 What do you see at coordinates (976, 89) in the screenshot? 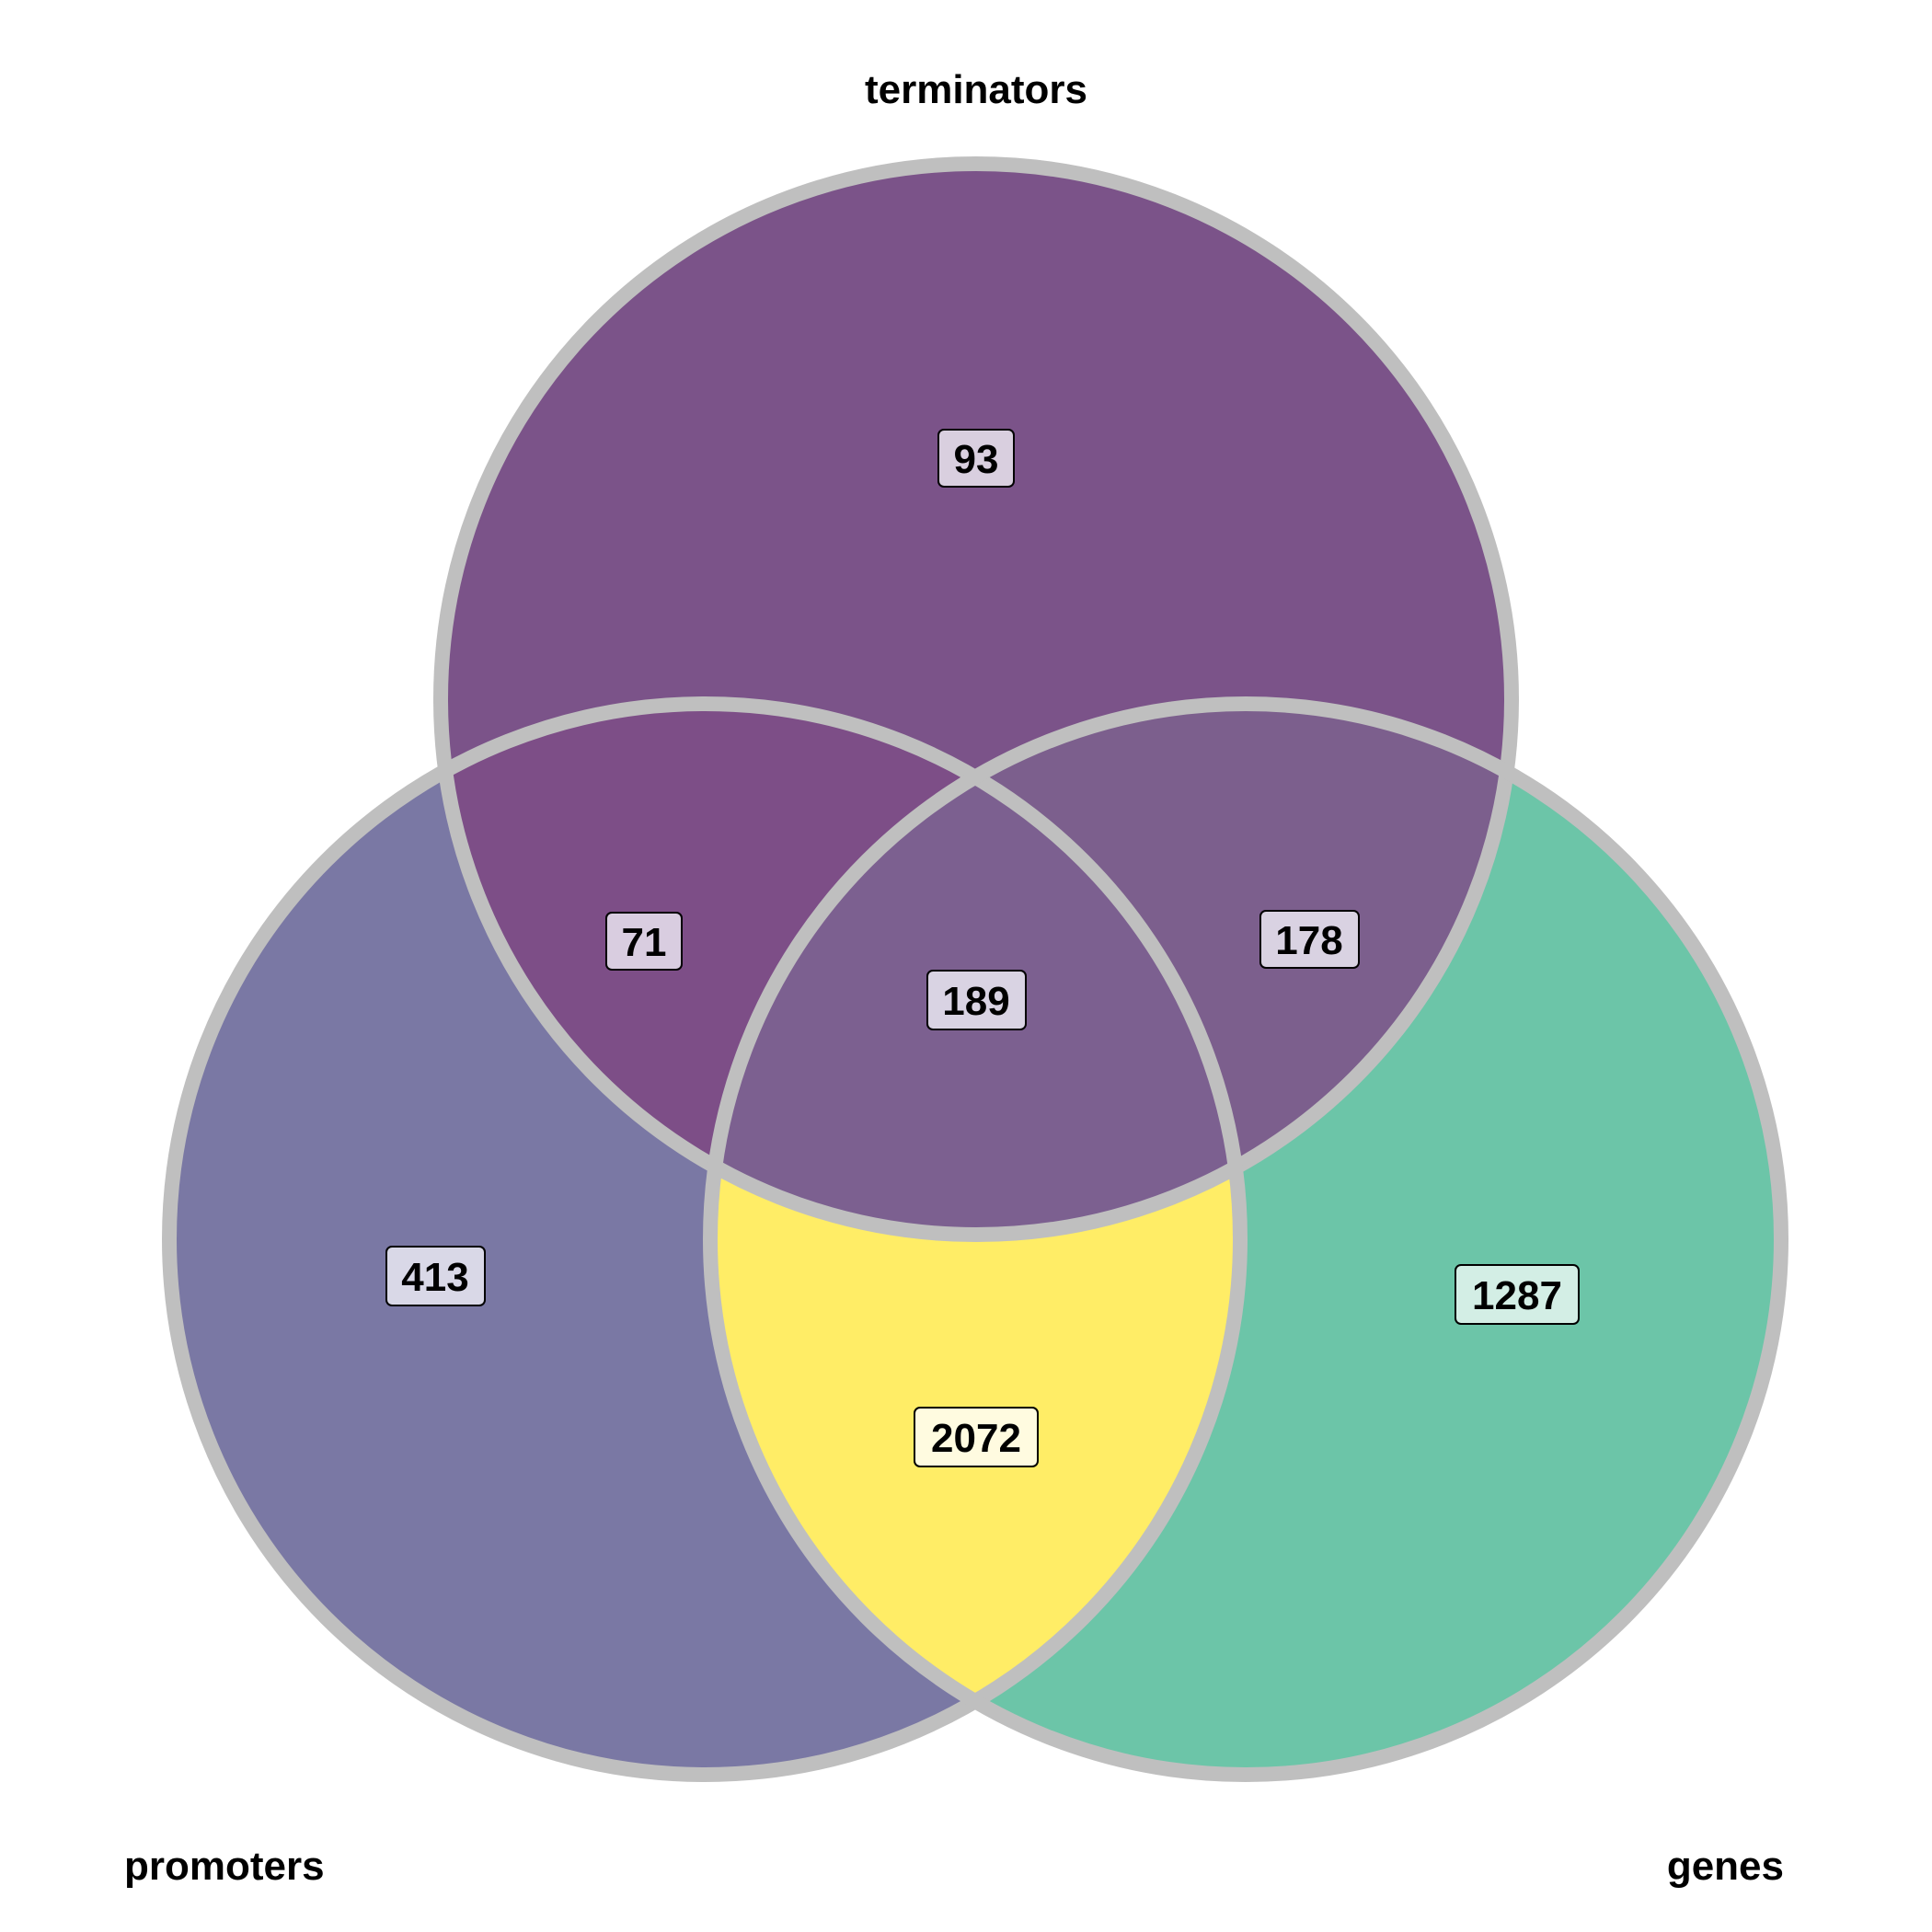
I see `terminators-label: terminators` at bounding box center [976, 89].